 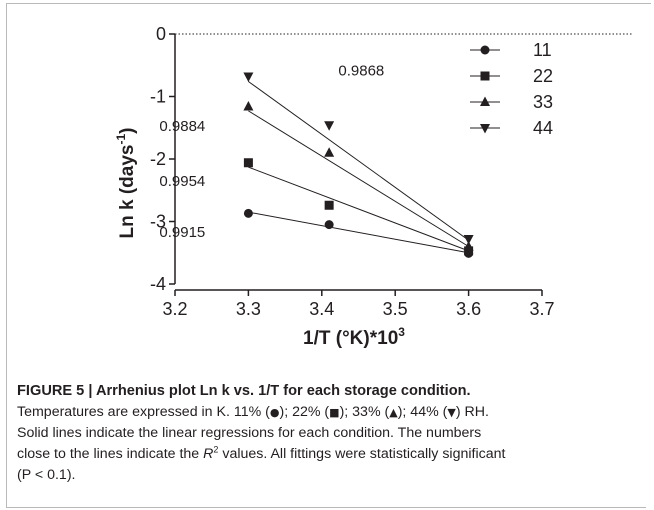 I want to click on x-tick-label: 3.7, so click(x=541, y=309).